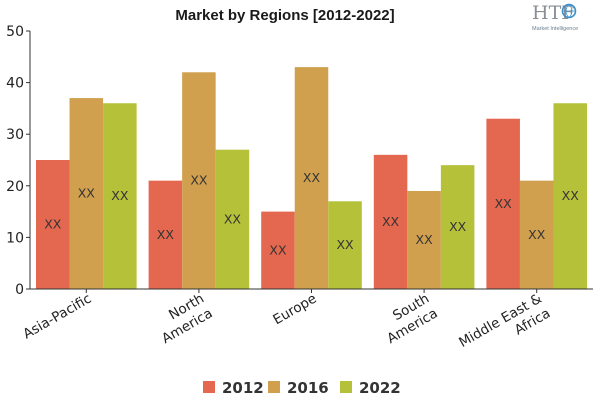 The width and height of the screenshot is (600, 400). I want to click on globe-meridian-icon, so click(569, 11).